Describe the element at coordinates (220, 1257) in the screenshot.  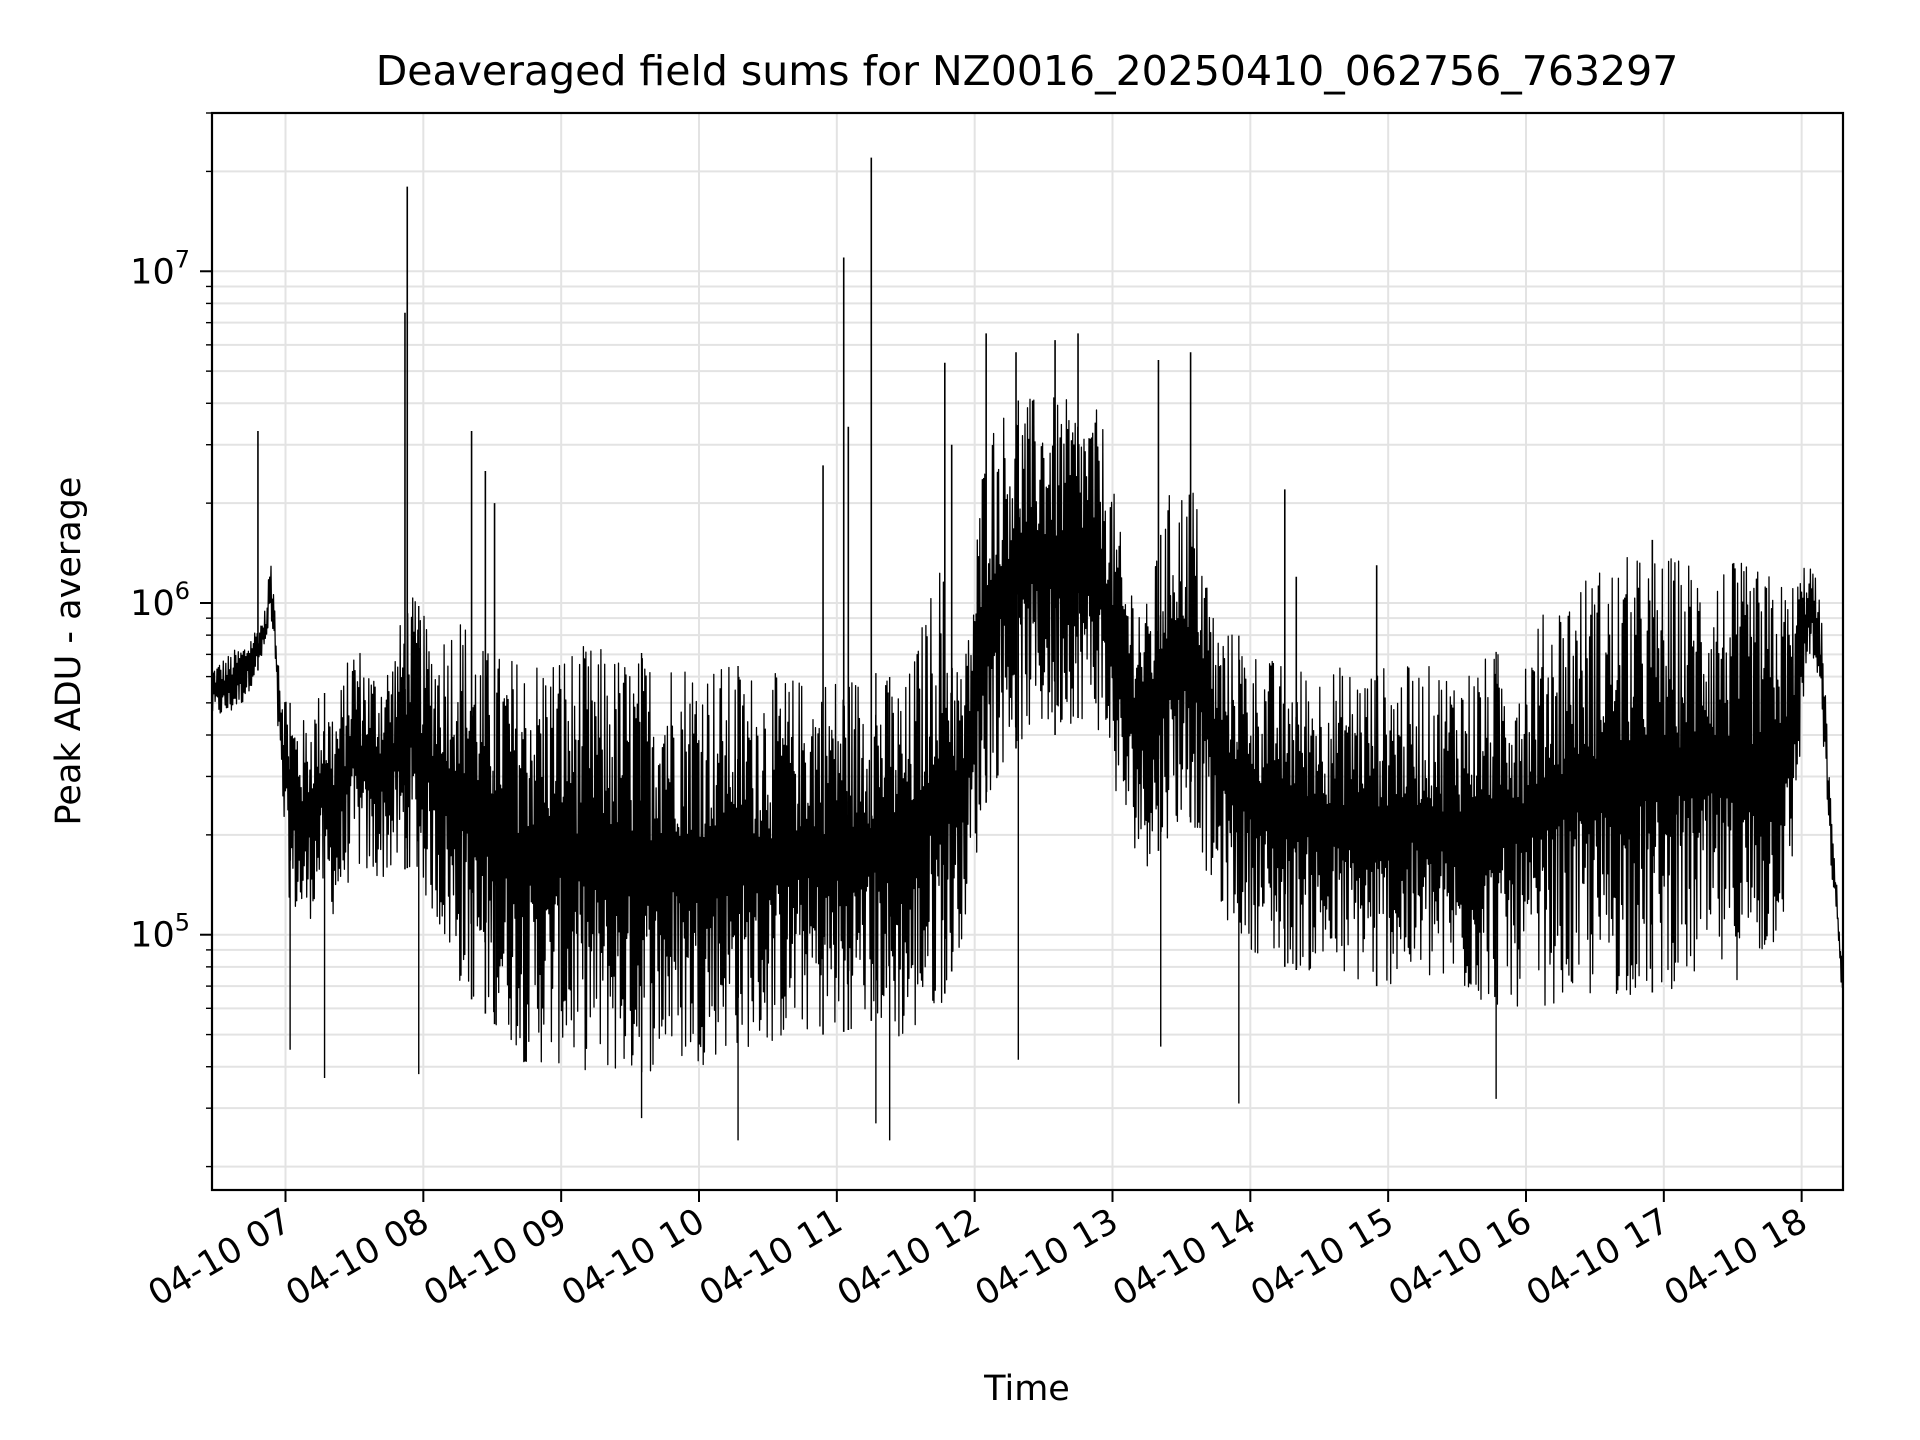
I see `x-tick-label: 04-10 07` at that location.